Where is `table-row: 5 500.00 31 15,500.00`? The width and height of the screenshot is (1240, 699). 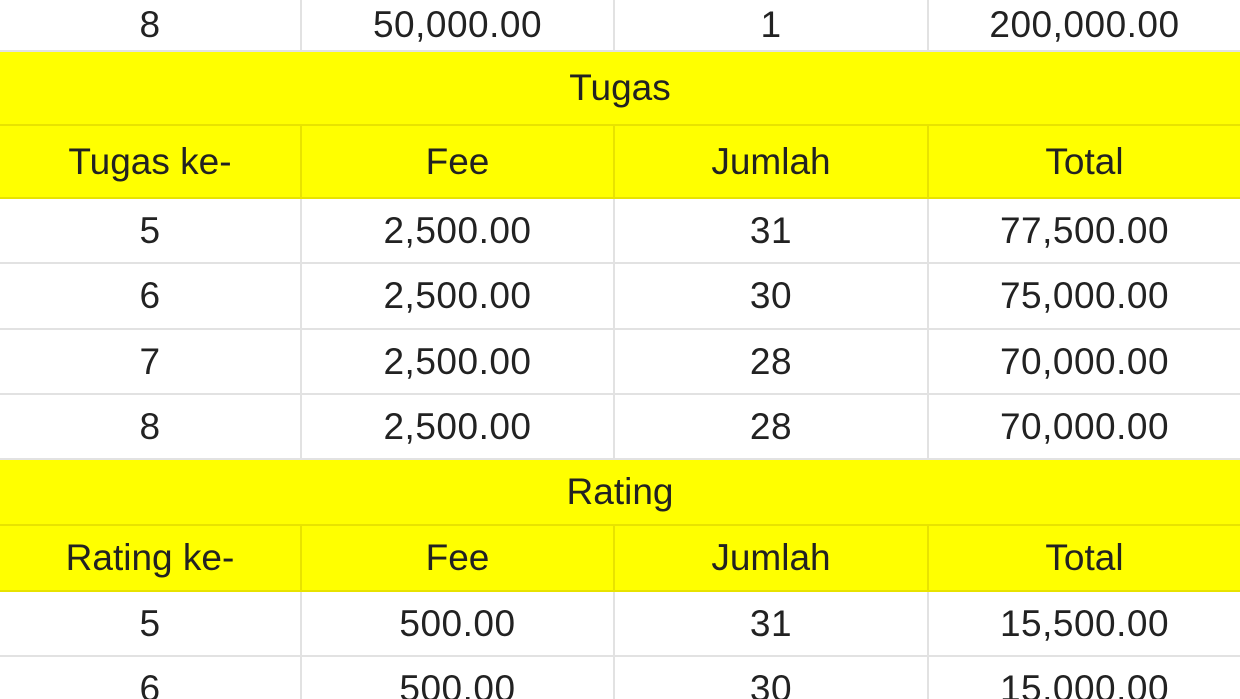
table-row: 5 500.00 31 15,500.00 is located at coordinates (620, 624).